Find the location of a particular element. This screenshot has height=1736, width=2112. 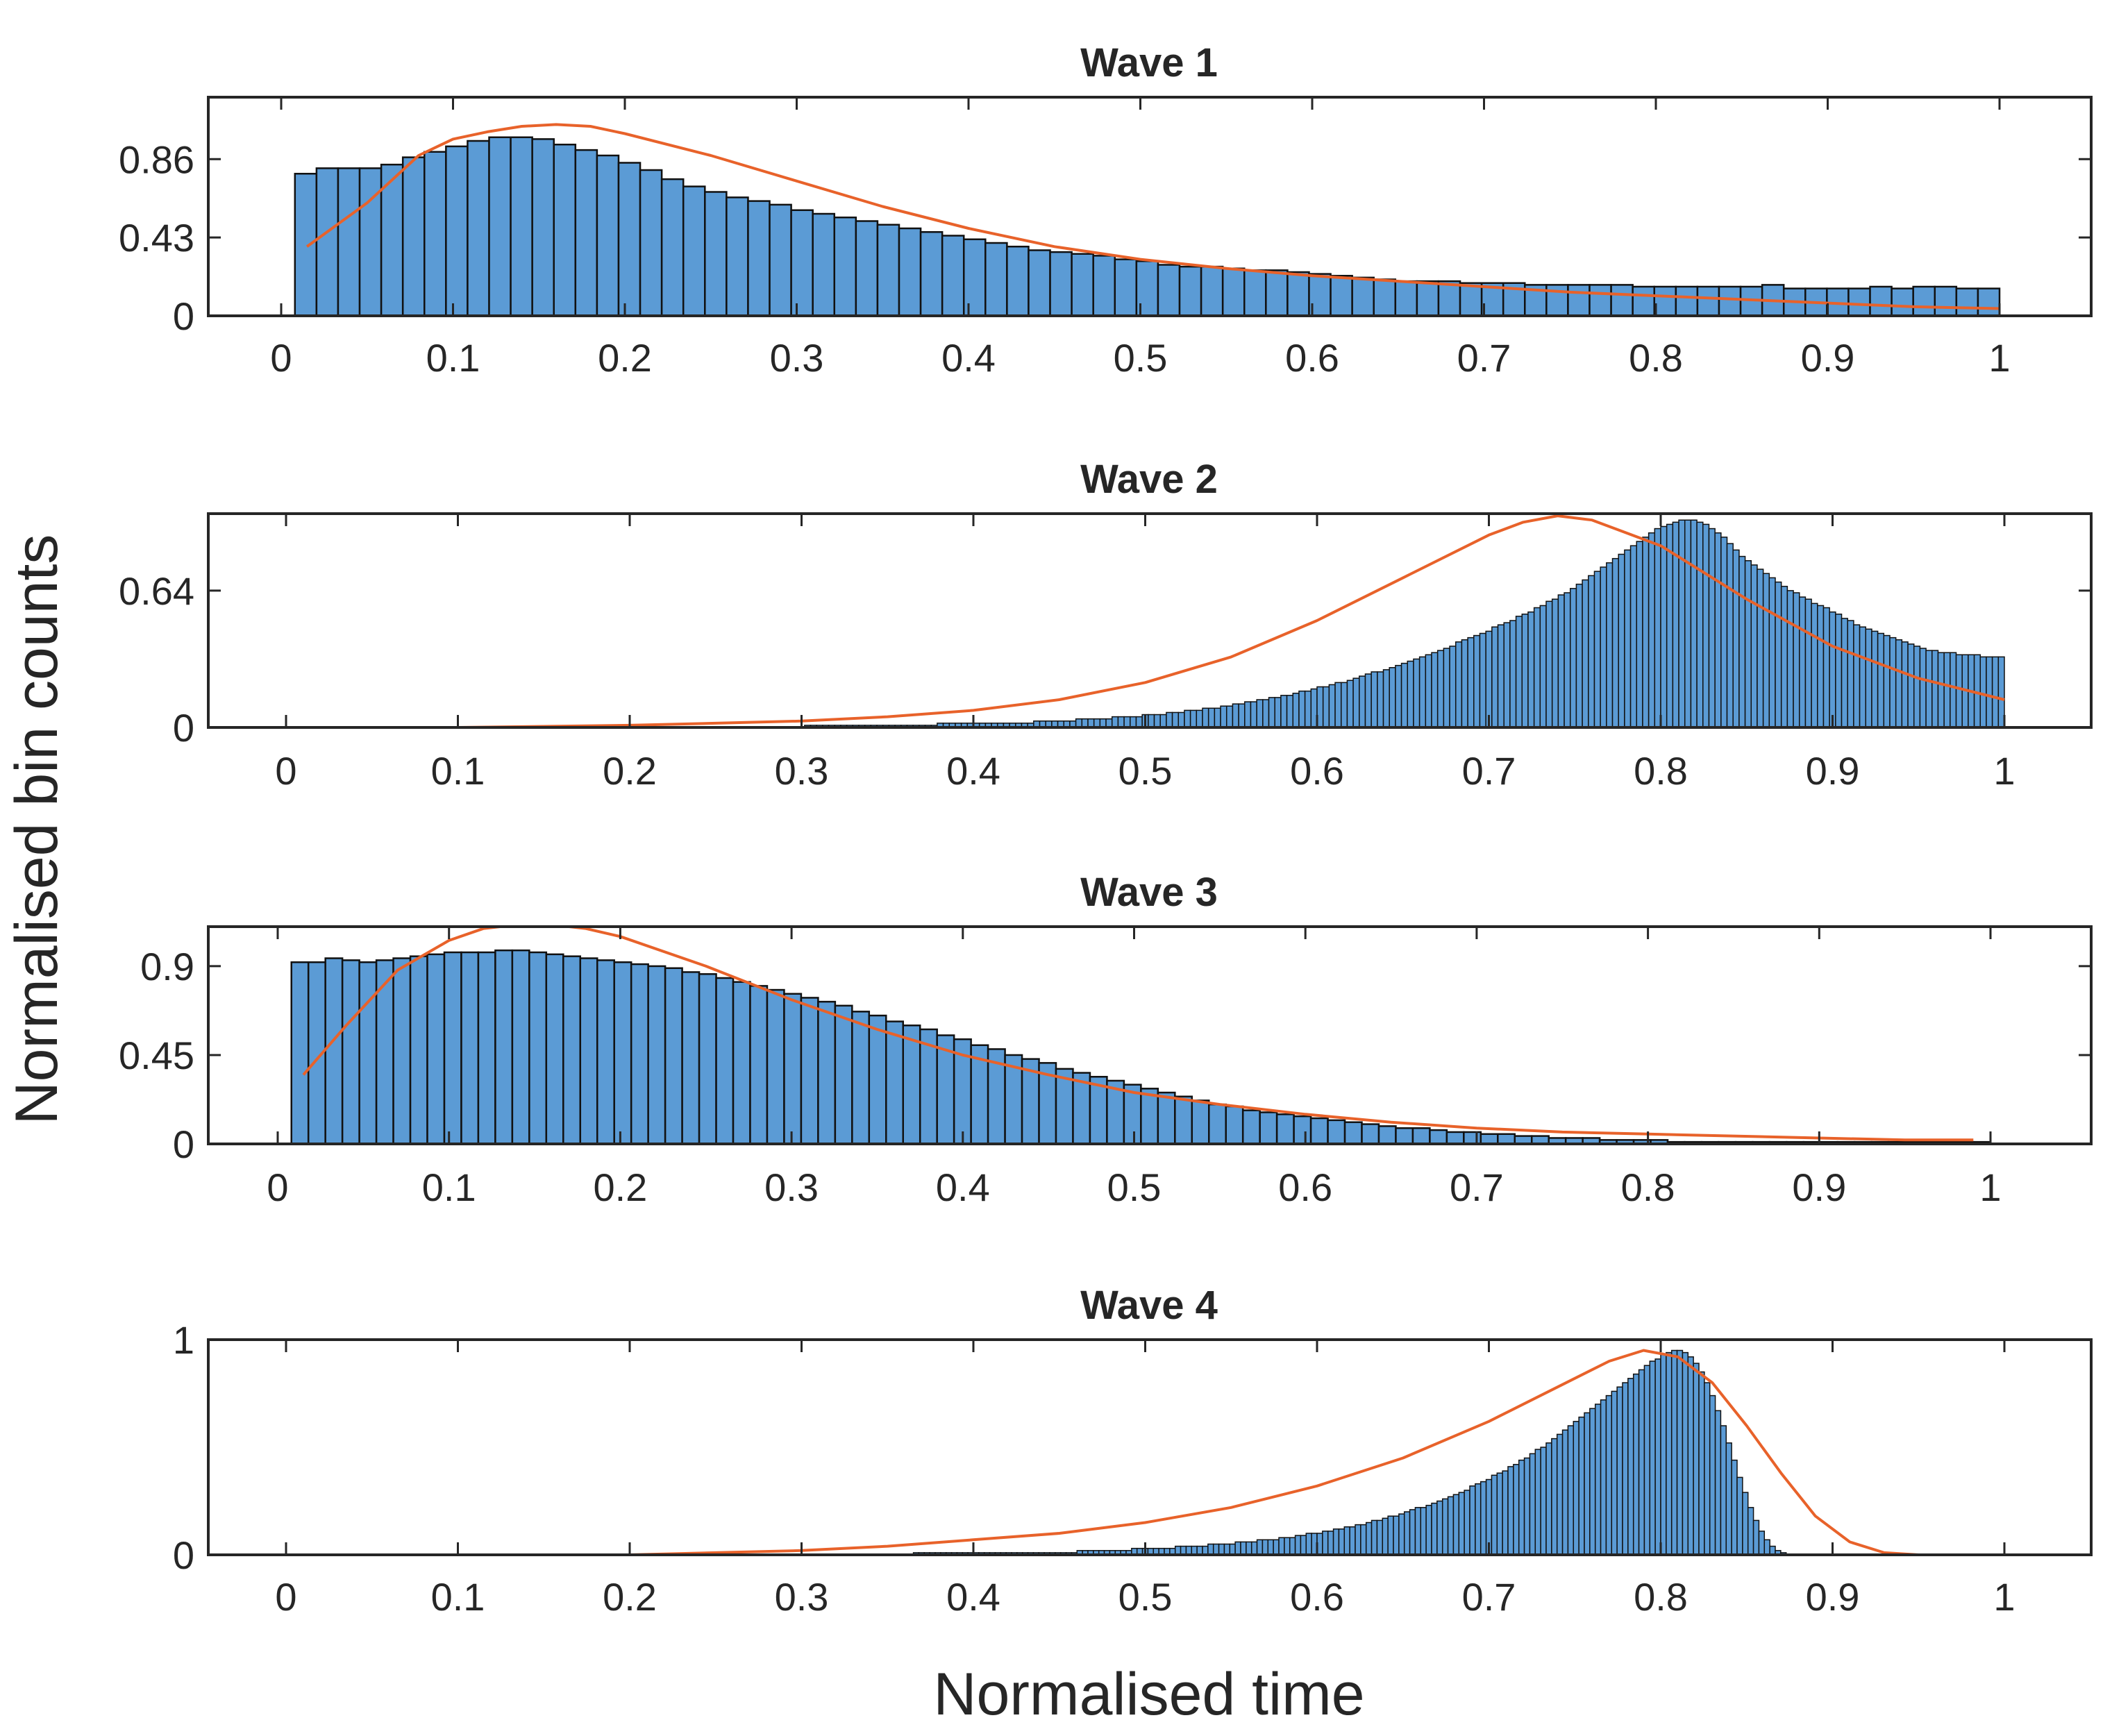

fit-curve is located at coordinates (1152, 216).